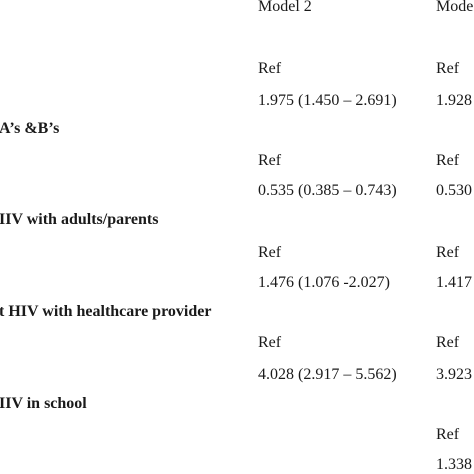 The width and height of the screenshot is (474, 474). What do you see at coordinates (106, 311) in the screenshot?
I see `row-group-label: t HIV with healthcare provider` at bounding box center [106, 311].